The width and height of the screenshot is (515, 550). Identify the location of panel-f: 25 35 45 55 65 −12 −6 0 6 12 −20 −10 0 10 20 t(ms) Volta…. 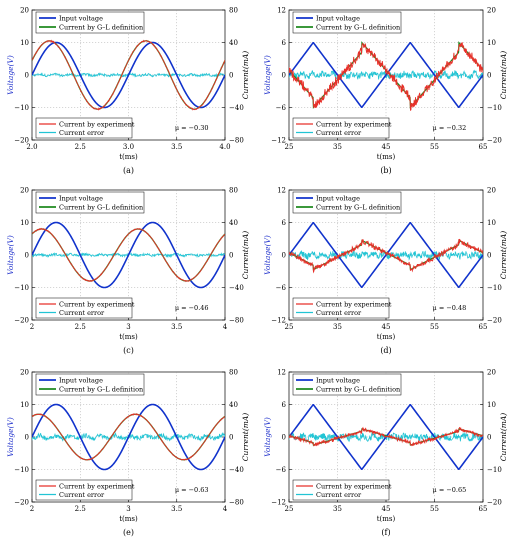
(385, 452).